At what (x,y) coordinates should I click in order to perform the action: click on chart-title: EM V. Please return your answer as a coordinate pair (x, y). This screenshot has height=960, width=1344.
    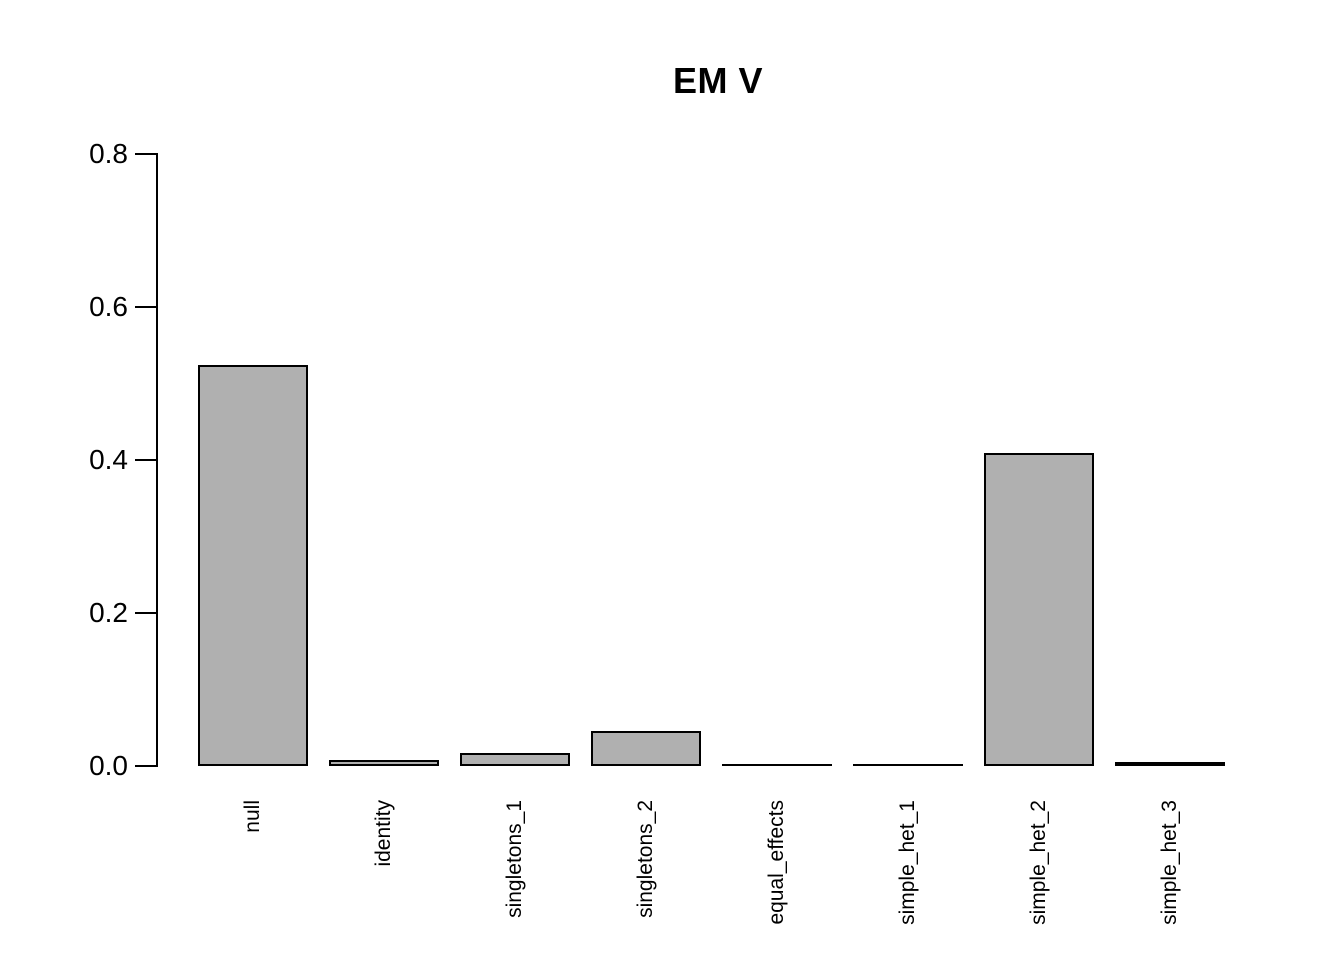
    Looking at the image, I should click on (717, 80).